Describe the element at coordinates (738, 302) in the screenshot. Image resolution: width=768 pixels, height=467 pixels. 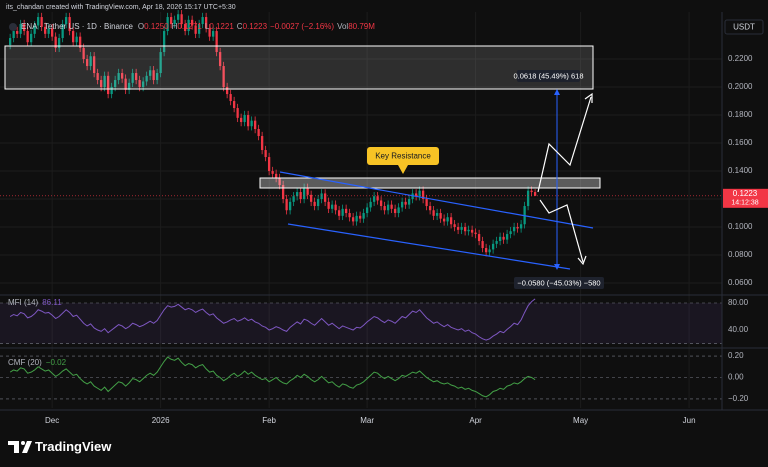
I see `indicator-tick-label: 80.00` at that location.